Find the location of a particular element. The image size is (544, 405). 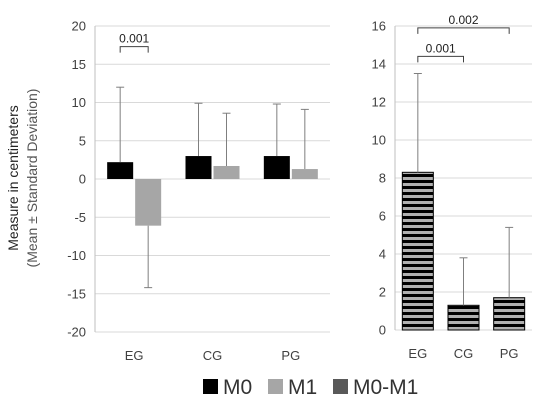

chart2-x-tick-label: PG is located at coordinates (509, 353).